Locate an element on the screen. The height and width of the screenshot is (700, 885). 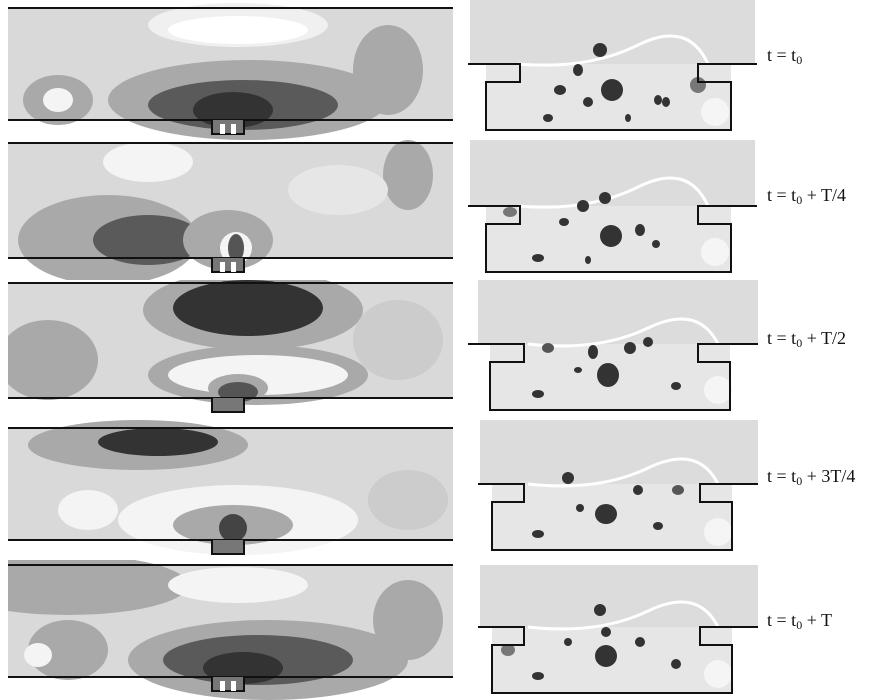
time-label: t = t0 is located at coordinates (784, 56).